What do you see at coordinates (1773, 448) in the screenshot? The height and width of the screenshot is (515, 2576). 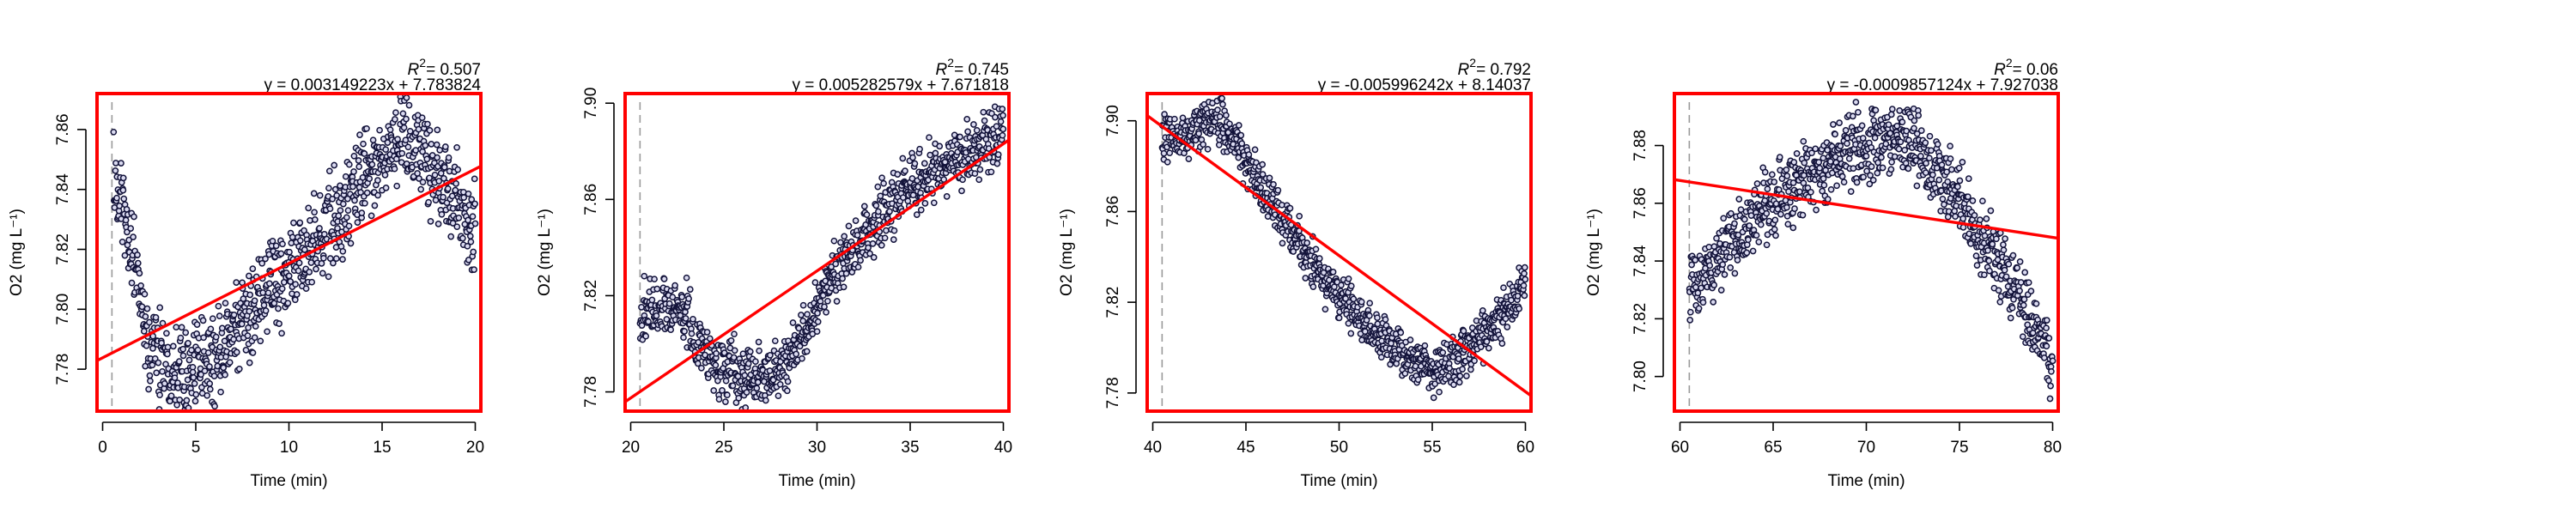 I see `x-tick-label: 65` at bounding box center [1773, 448].